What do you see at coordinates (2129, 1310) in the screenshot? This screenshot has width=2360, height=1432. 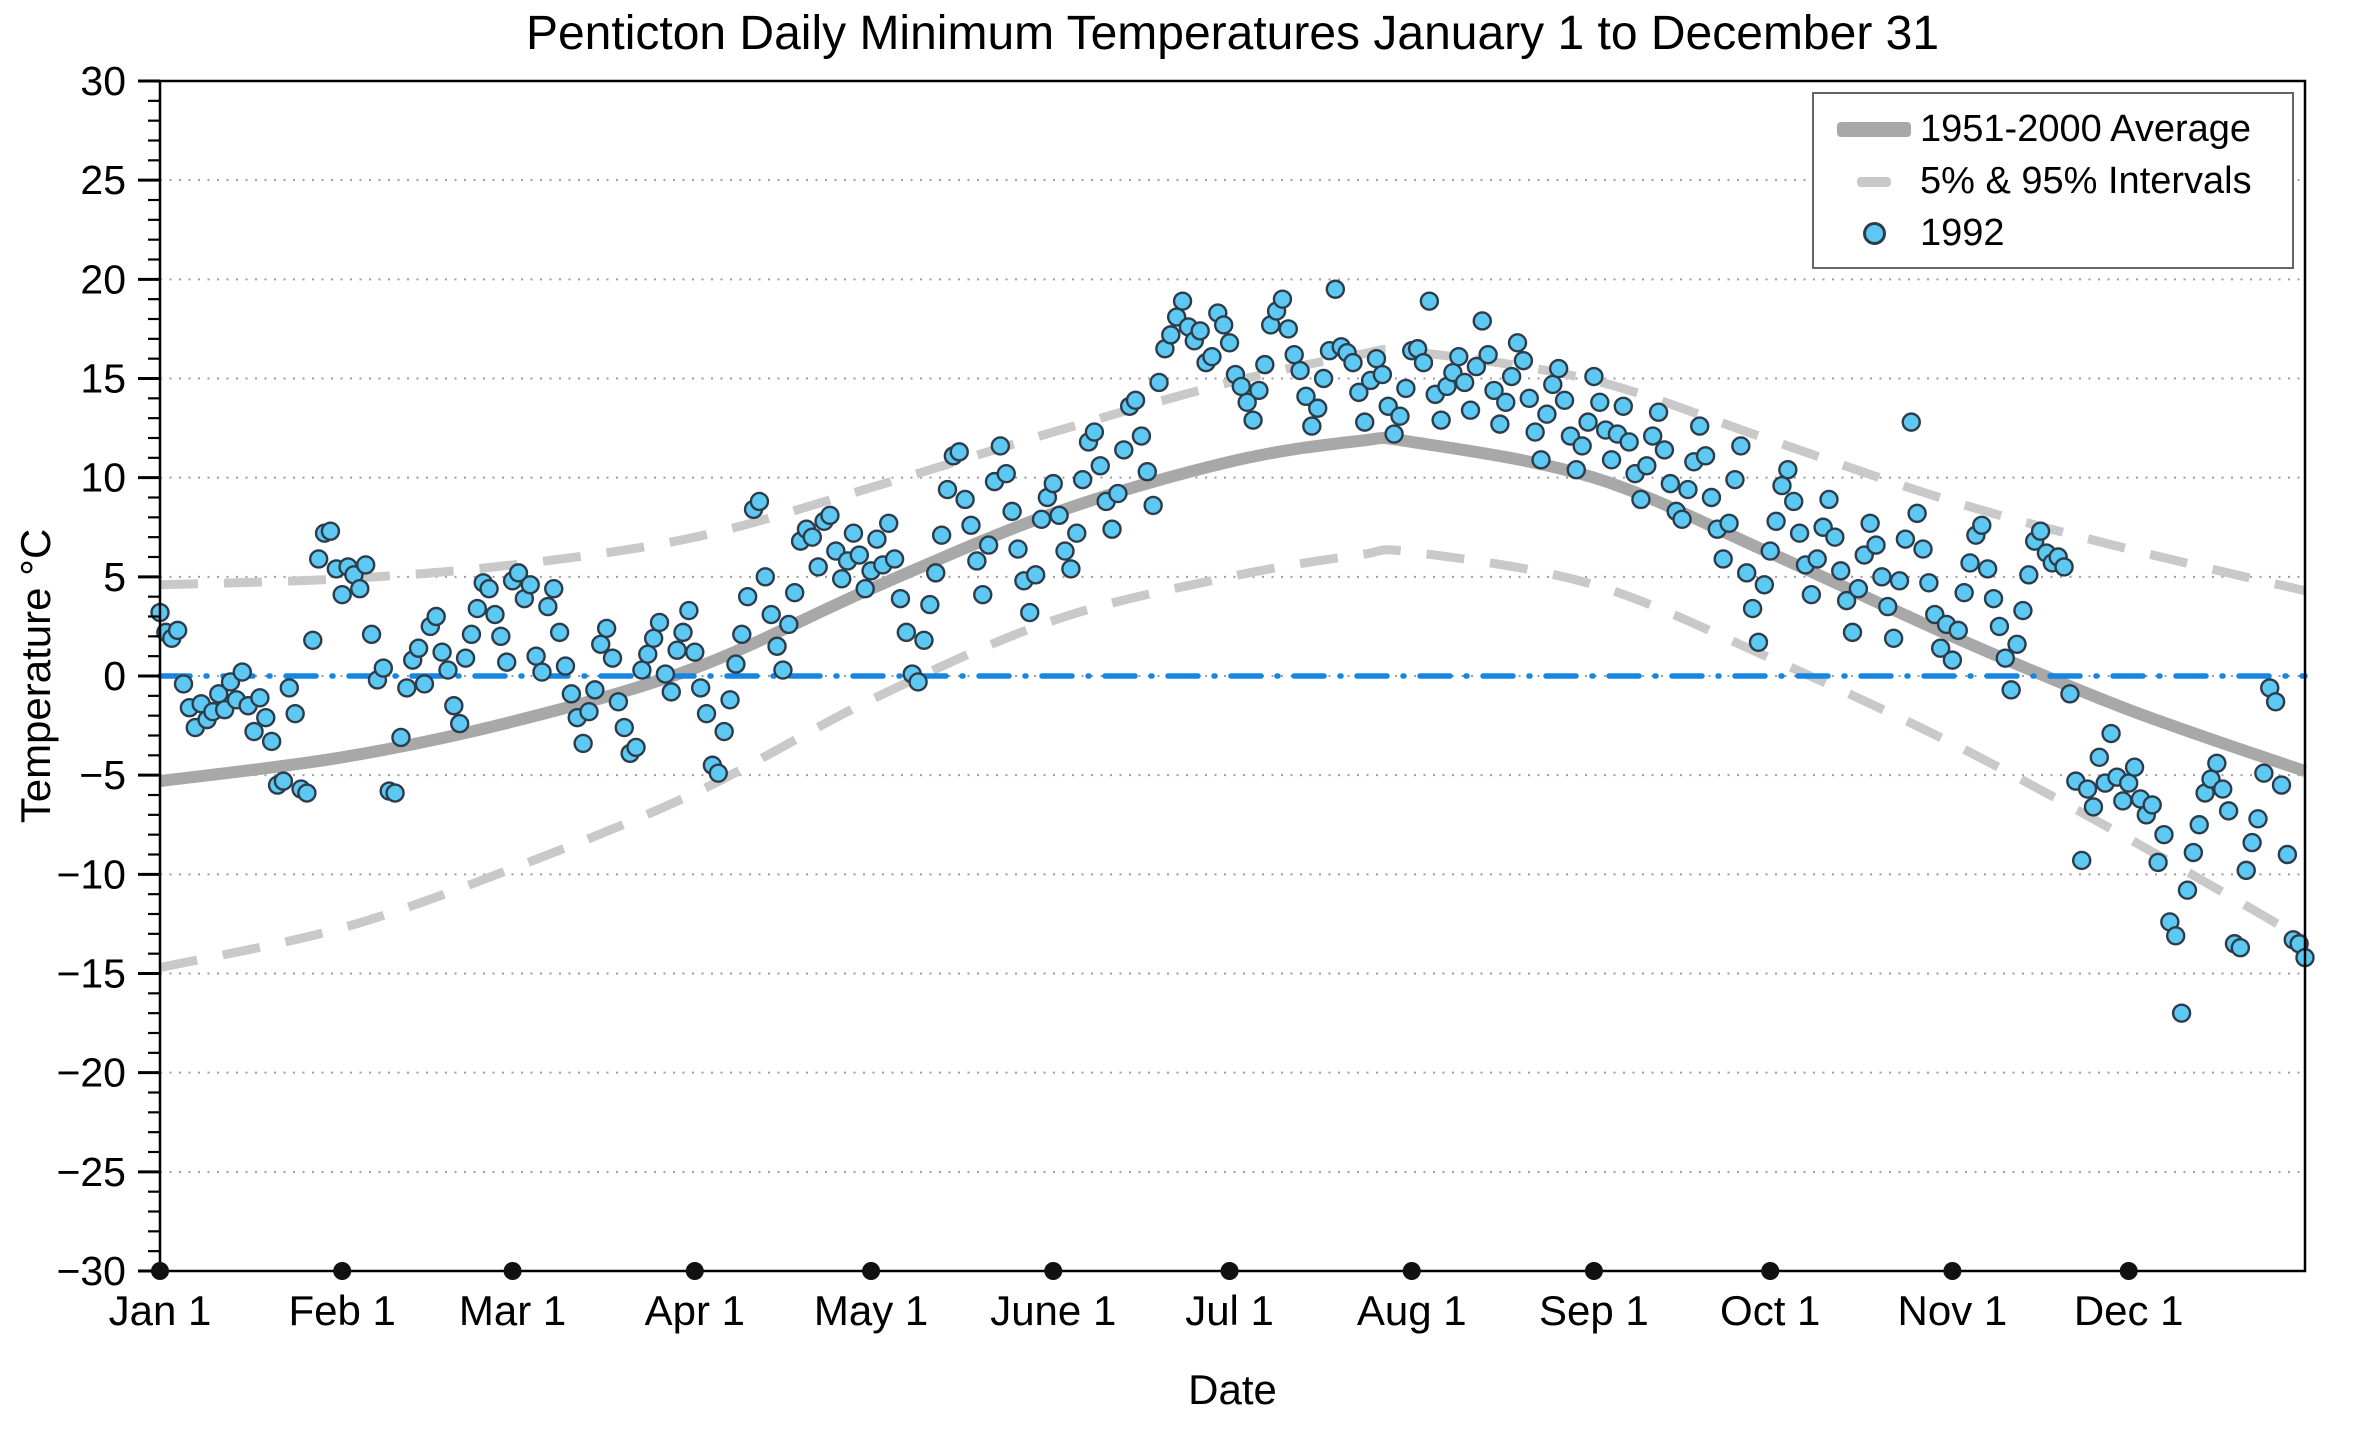 I see `svg-text: Dec 1` at bounding box center [2129, 1310].